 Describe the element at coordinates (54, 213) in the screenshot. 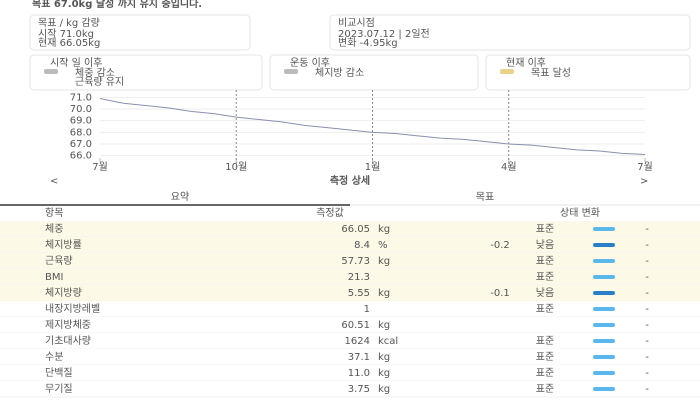

I see `column-header: 항목` at that location.